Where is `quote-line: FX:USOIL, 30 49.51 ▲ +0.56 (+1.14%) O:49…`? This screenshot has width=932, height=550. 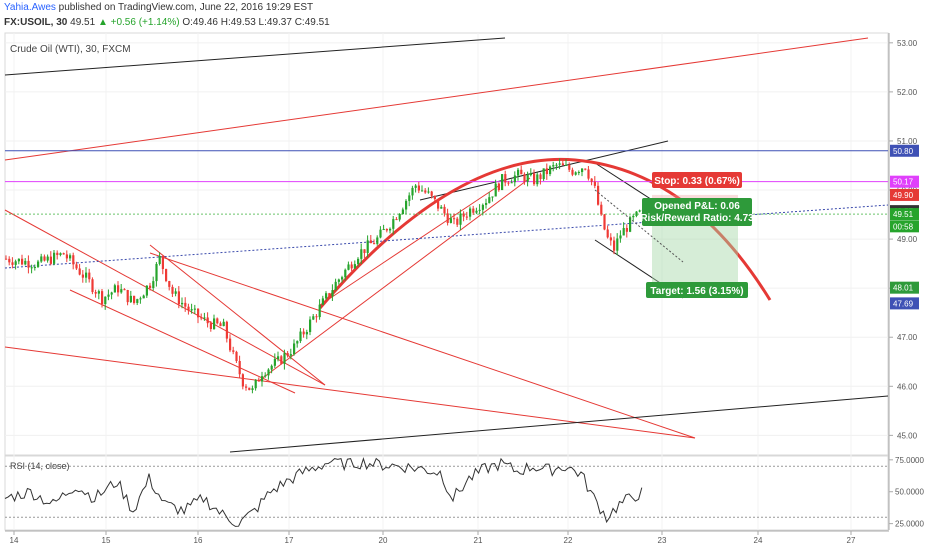
quote-line: FX:USOIL, 30 49.51 ▲ +0.56 (+1.14%) O:49… is located at coordinates (167, 22).